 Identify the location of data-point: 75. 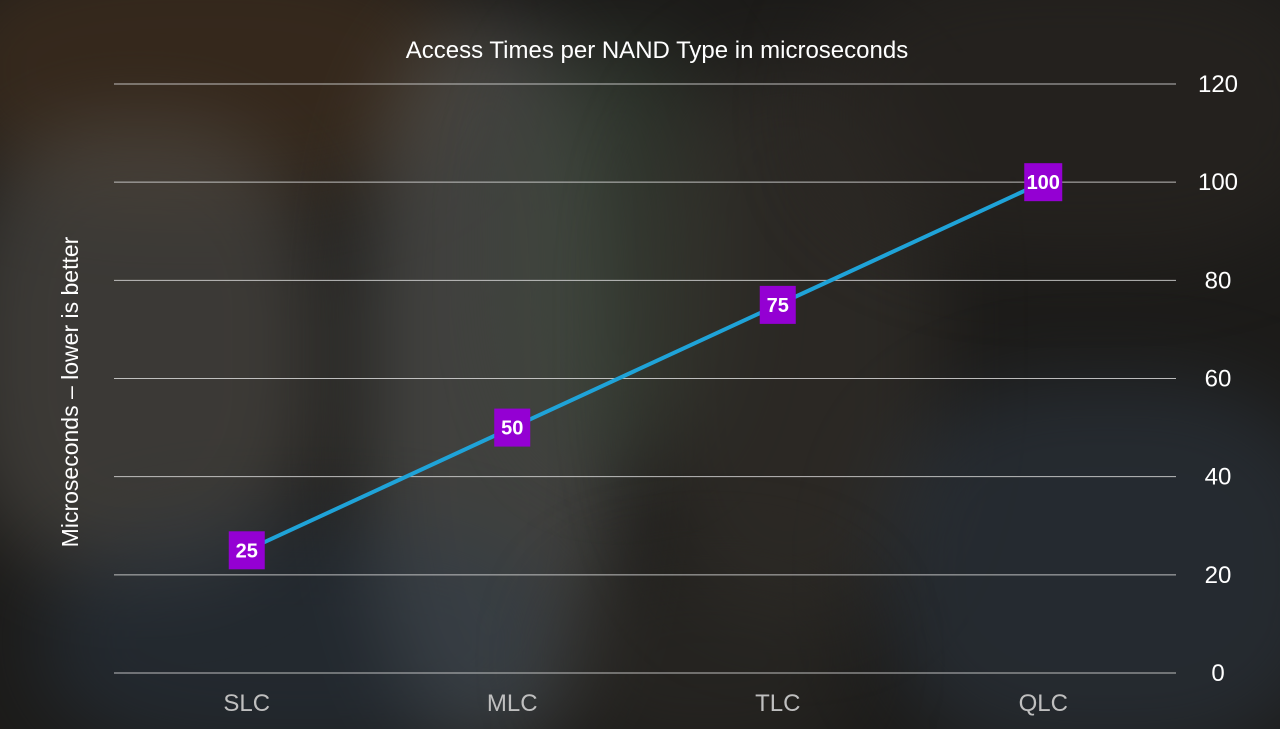
(777, 304).